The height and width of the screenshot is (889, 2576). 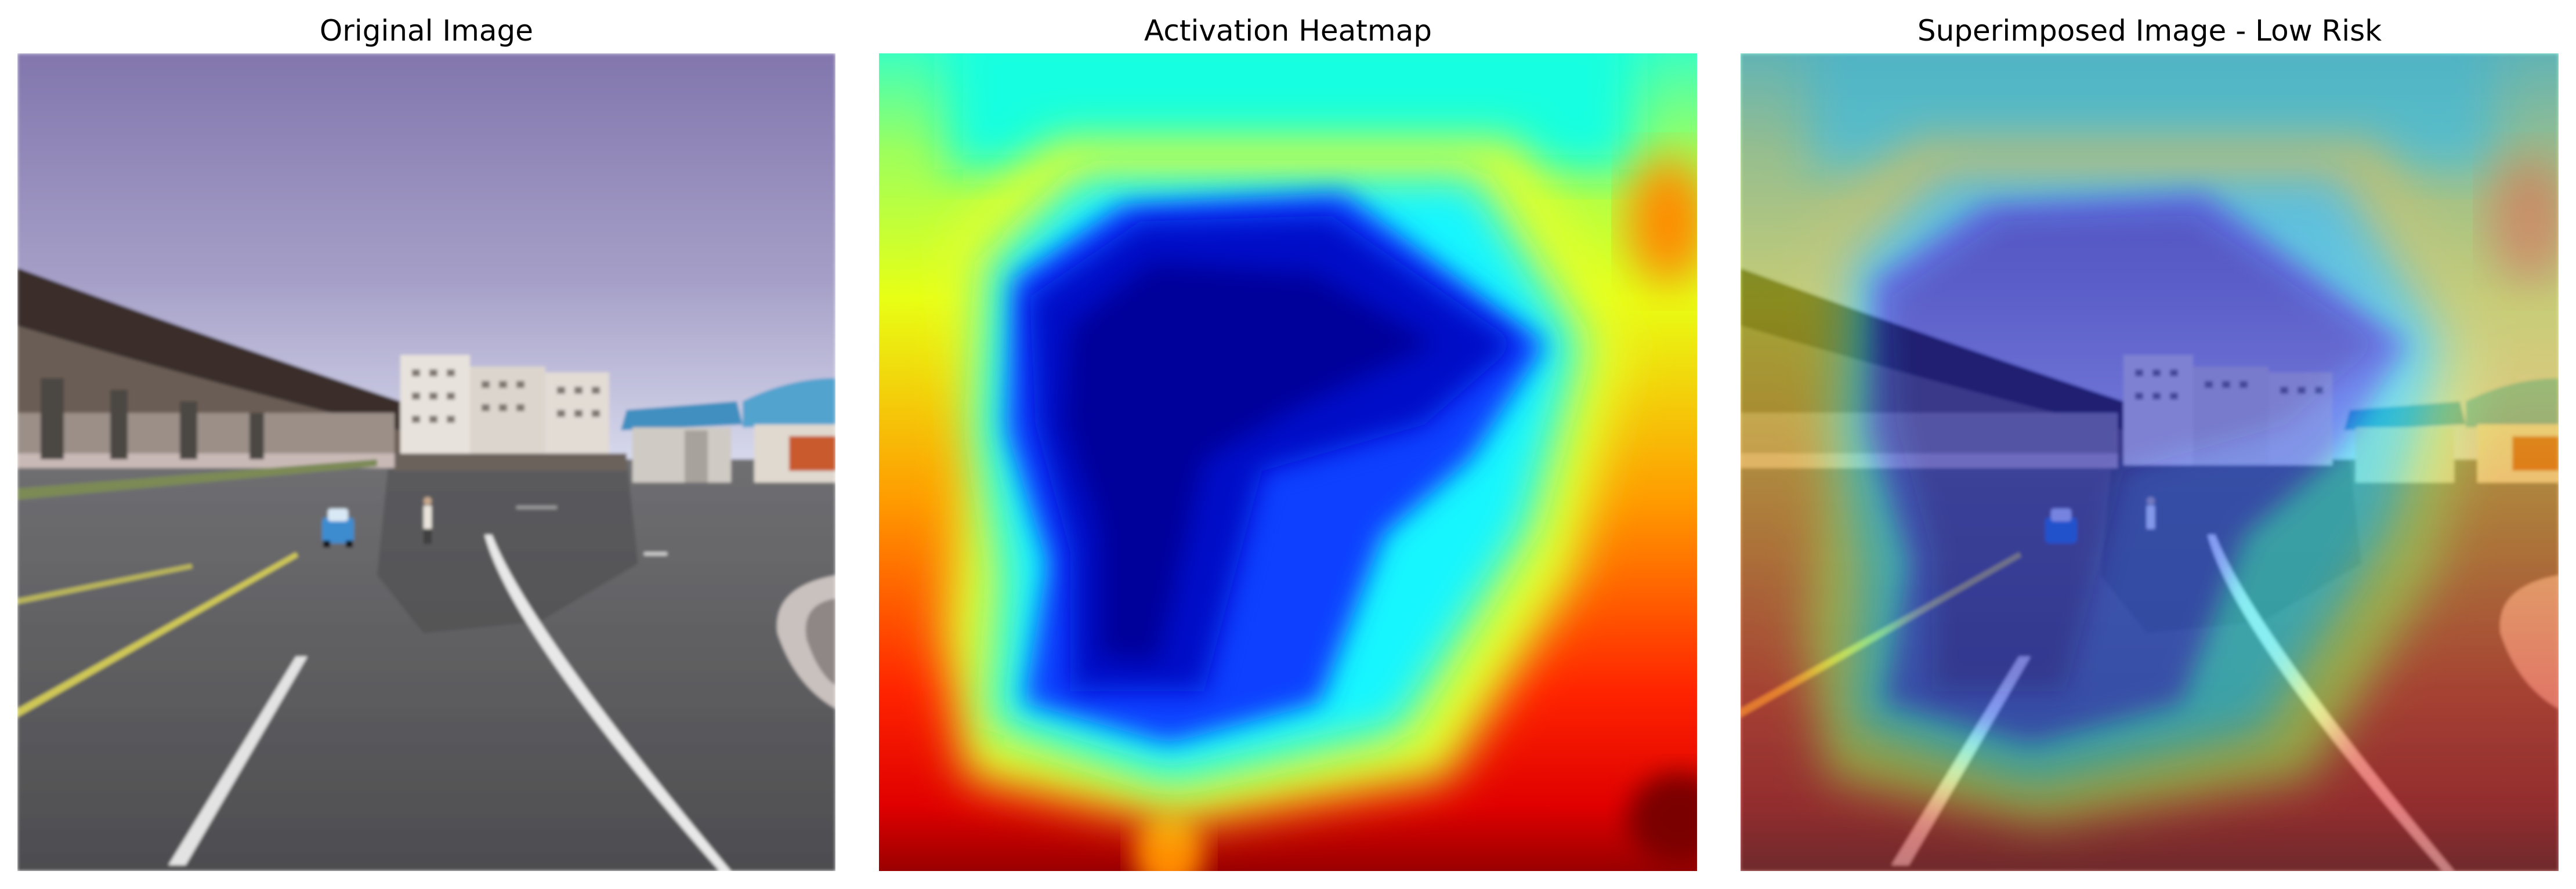 What do you see at coordinates (2149, 31) in the screenshot?
I see `panel-title-superimposed: Superimposed Image - Low Risk` at bounding box center [2149, 31].